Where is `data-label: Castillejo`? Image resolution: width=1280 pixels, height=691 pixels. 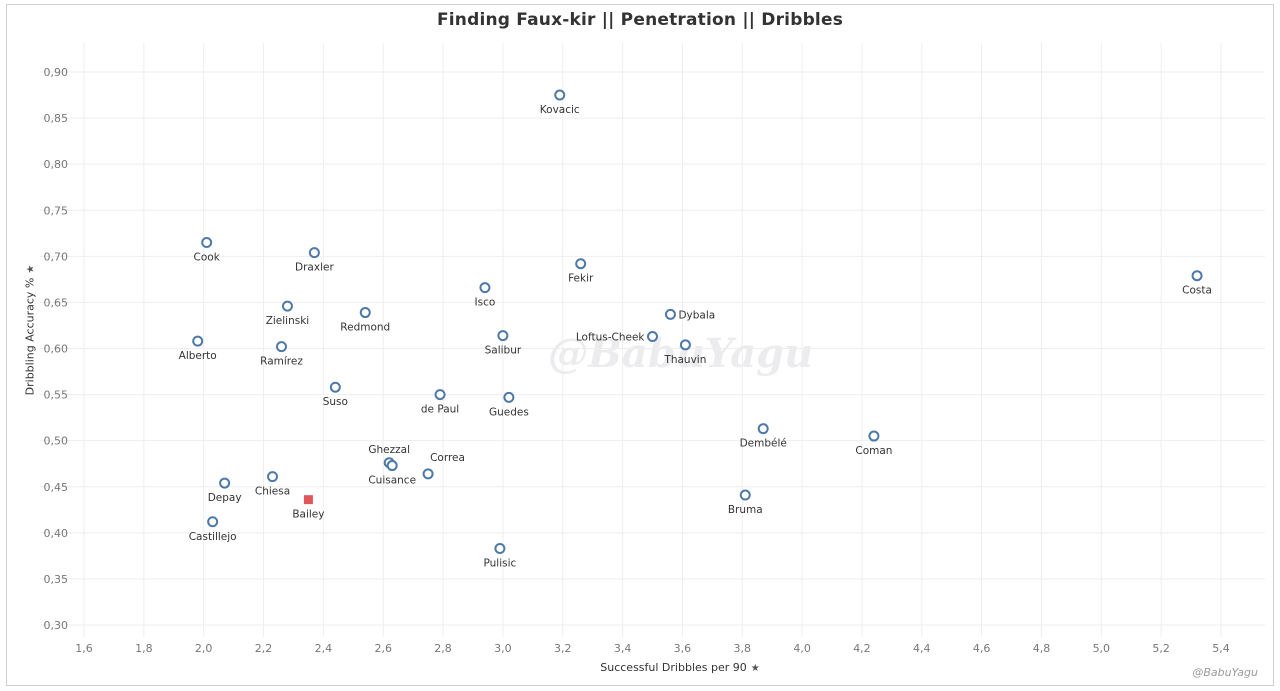 data-label: Castillejo is located at coordinates (213, 537).